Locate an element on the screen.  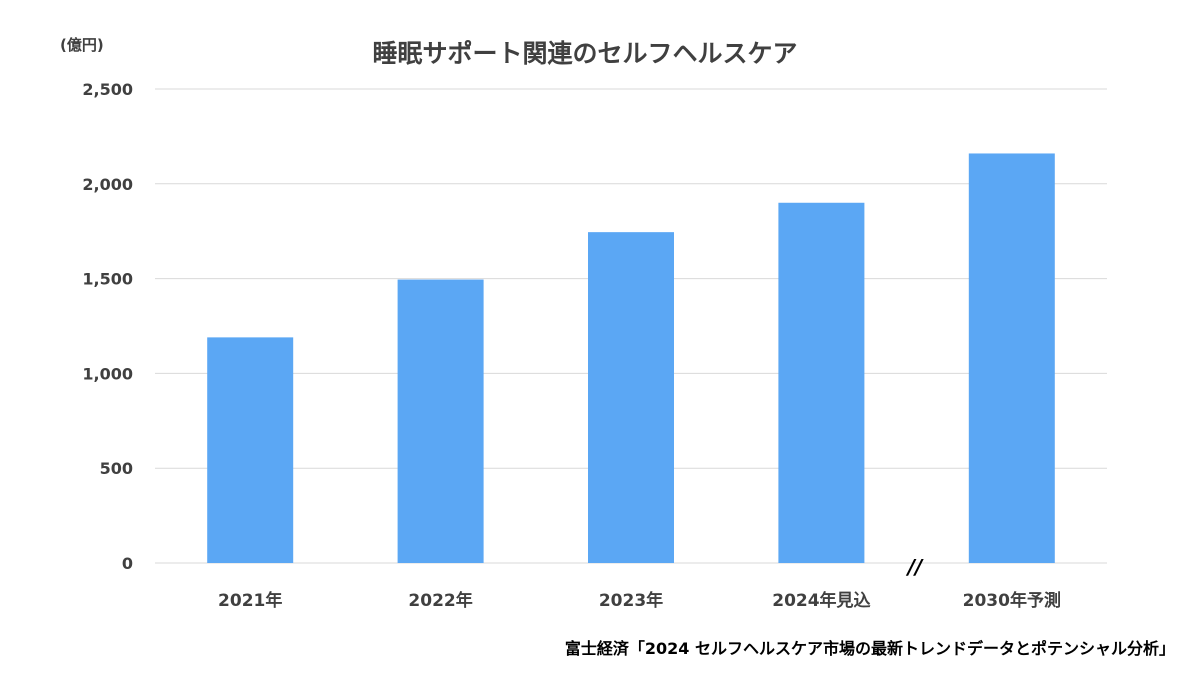
y-axis-unit-label: (億円) is located at coordinates (82, 45).